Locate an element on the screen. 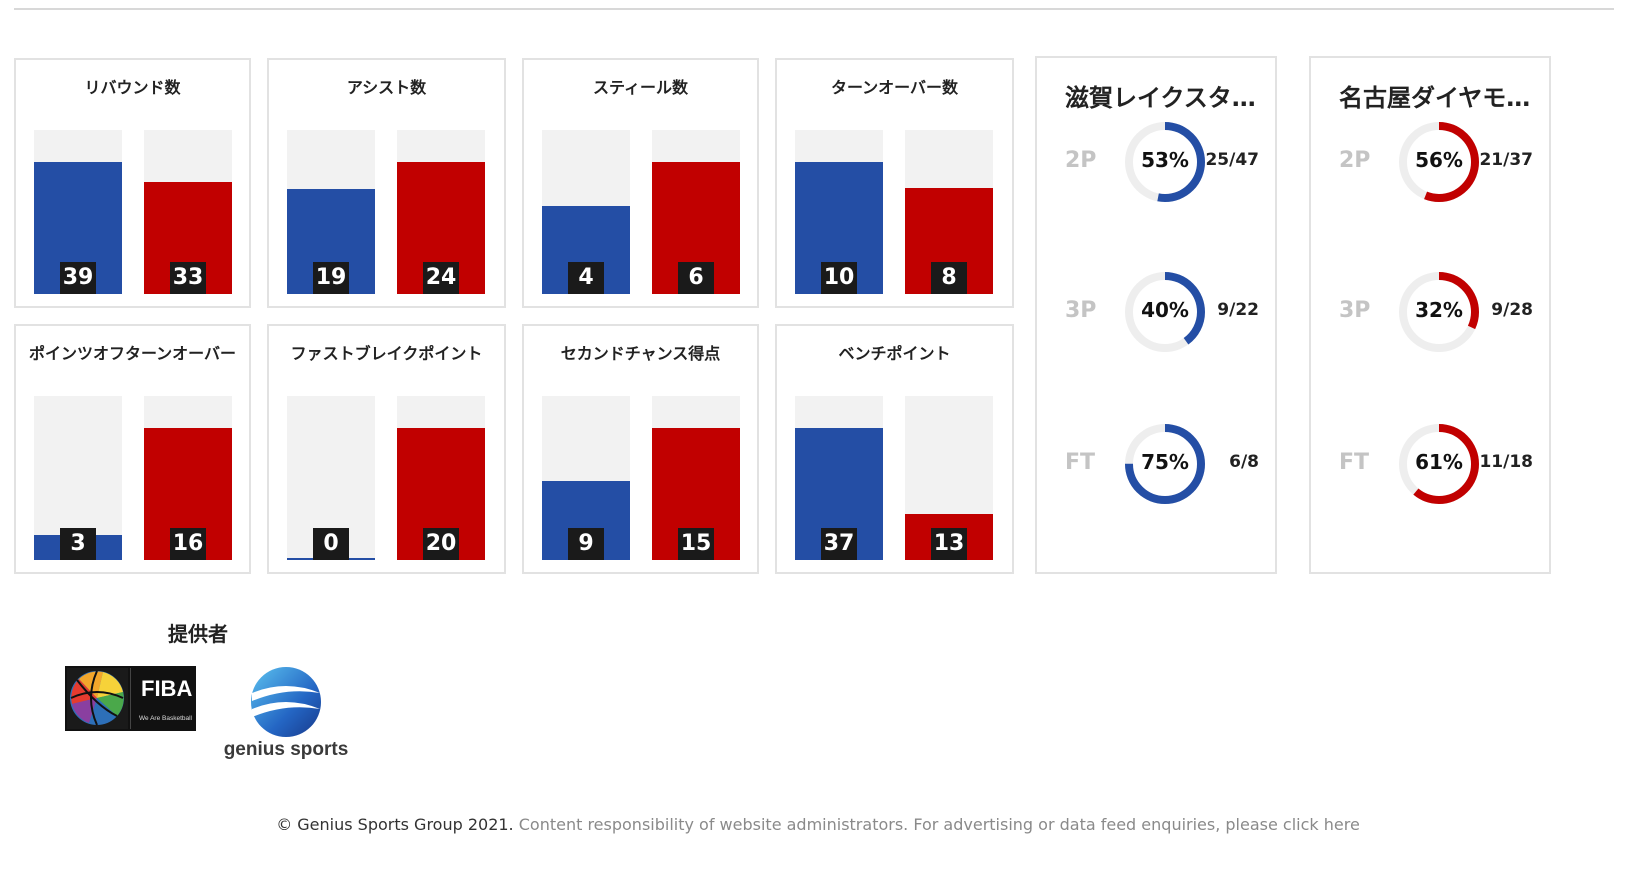 The height and width of the screenshot is (894, 1636). shot-percentage: 75% is located at coordinates (1165, 462).